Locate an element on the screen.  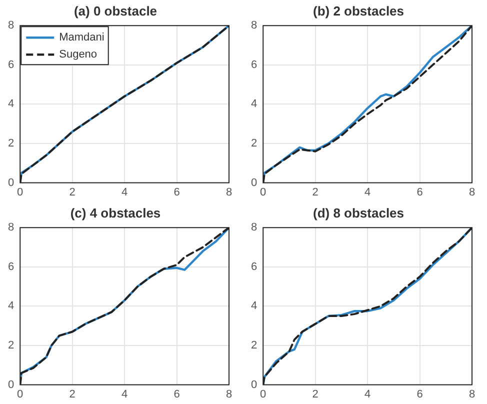
legend-label: Mamdani is located at coordinates (81, 38).